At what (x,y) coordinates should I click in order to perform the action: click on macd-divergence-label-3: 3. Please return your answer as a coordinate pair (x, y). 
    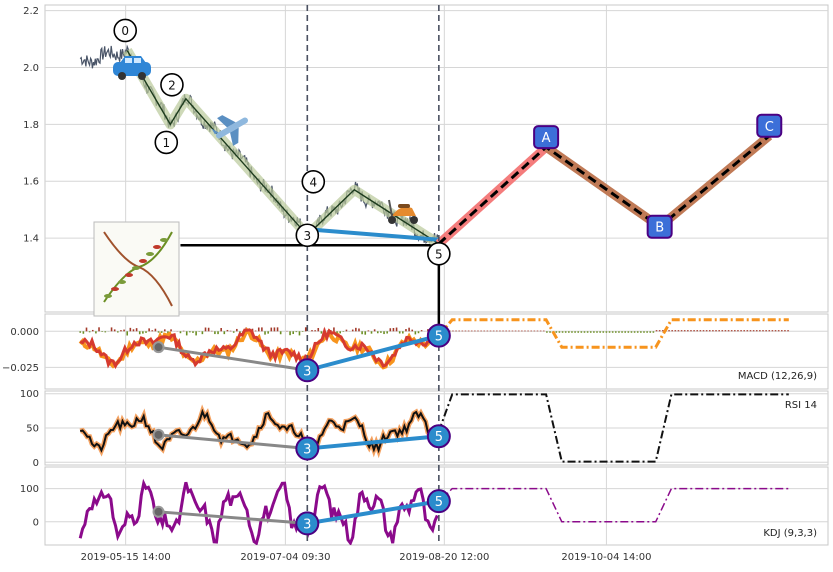
    Looking at the image, I should click on (307, 371).